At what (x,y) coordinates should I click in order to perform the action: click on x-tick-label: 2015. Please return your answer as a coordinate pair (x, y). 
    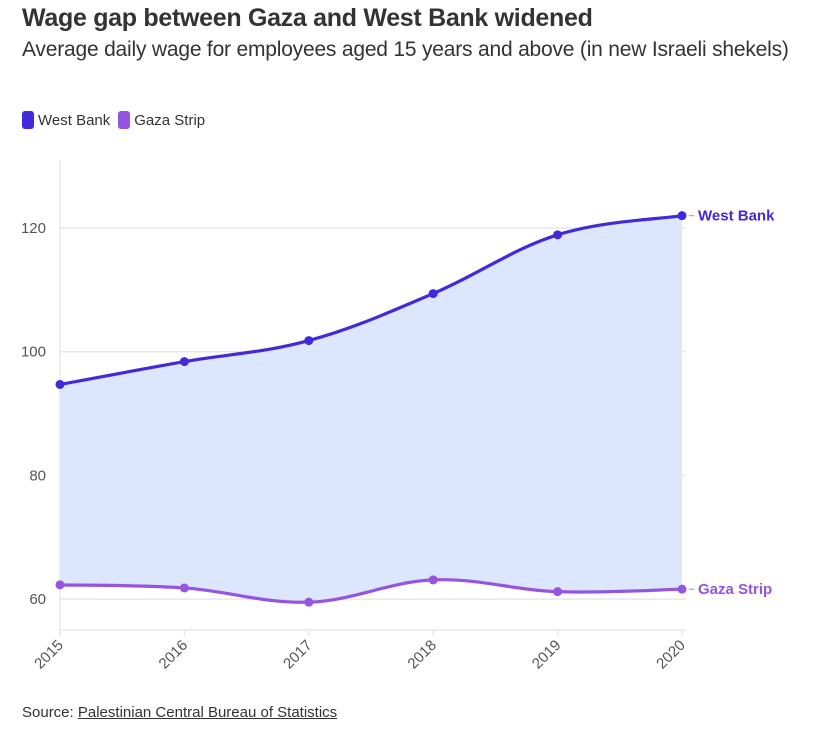
    Looking at the image, I should click on (49, 655).